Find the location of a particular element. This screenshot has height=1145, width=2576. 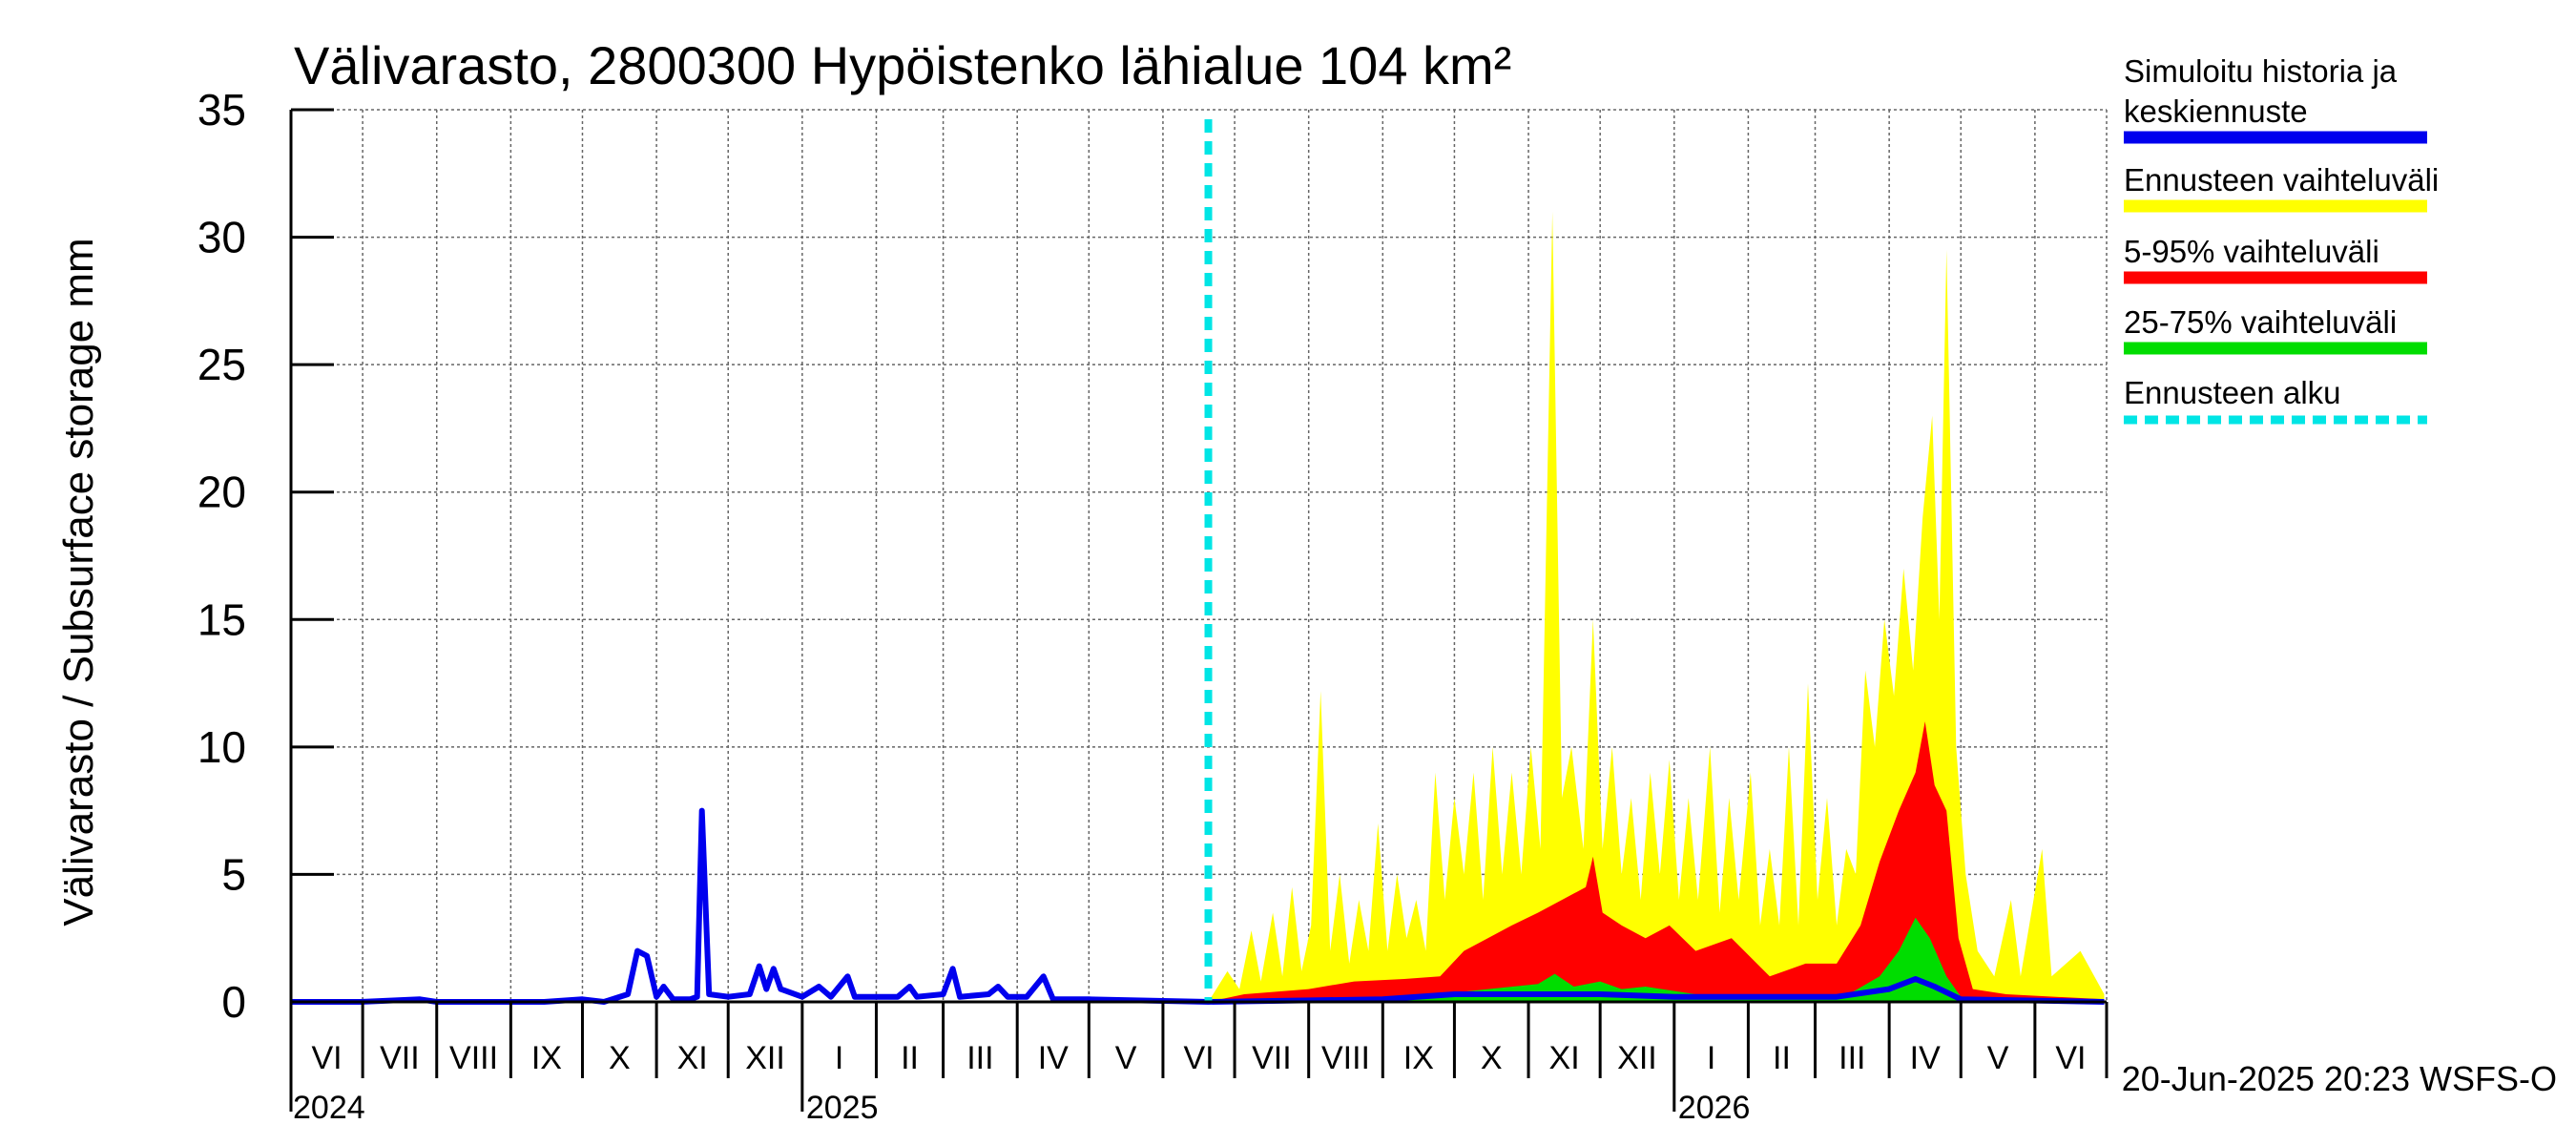

legend-25-75-label: 25-75% vaihteluväli is located at coordinates (2260, 322).